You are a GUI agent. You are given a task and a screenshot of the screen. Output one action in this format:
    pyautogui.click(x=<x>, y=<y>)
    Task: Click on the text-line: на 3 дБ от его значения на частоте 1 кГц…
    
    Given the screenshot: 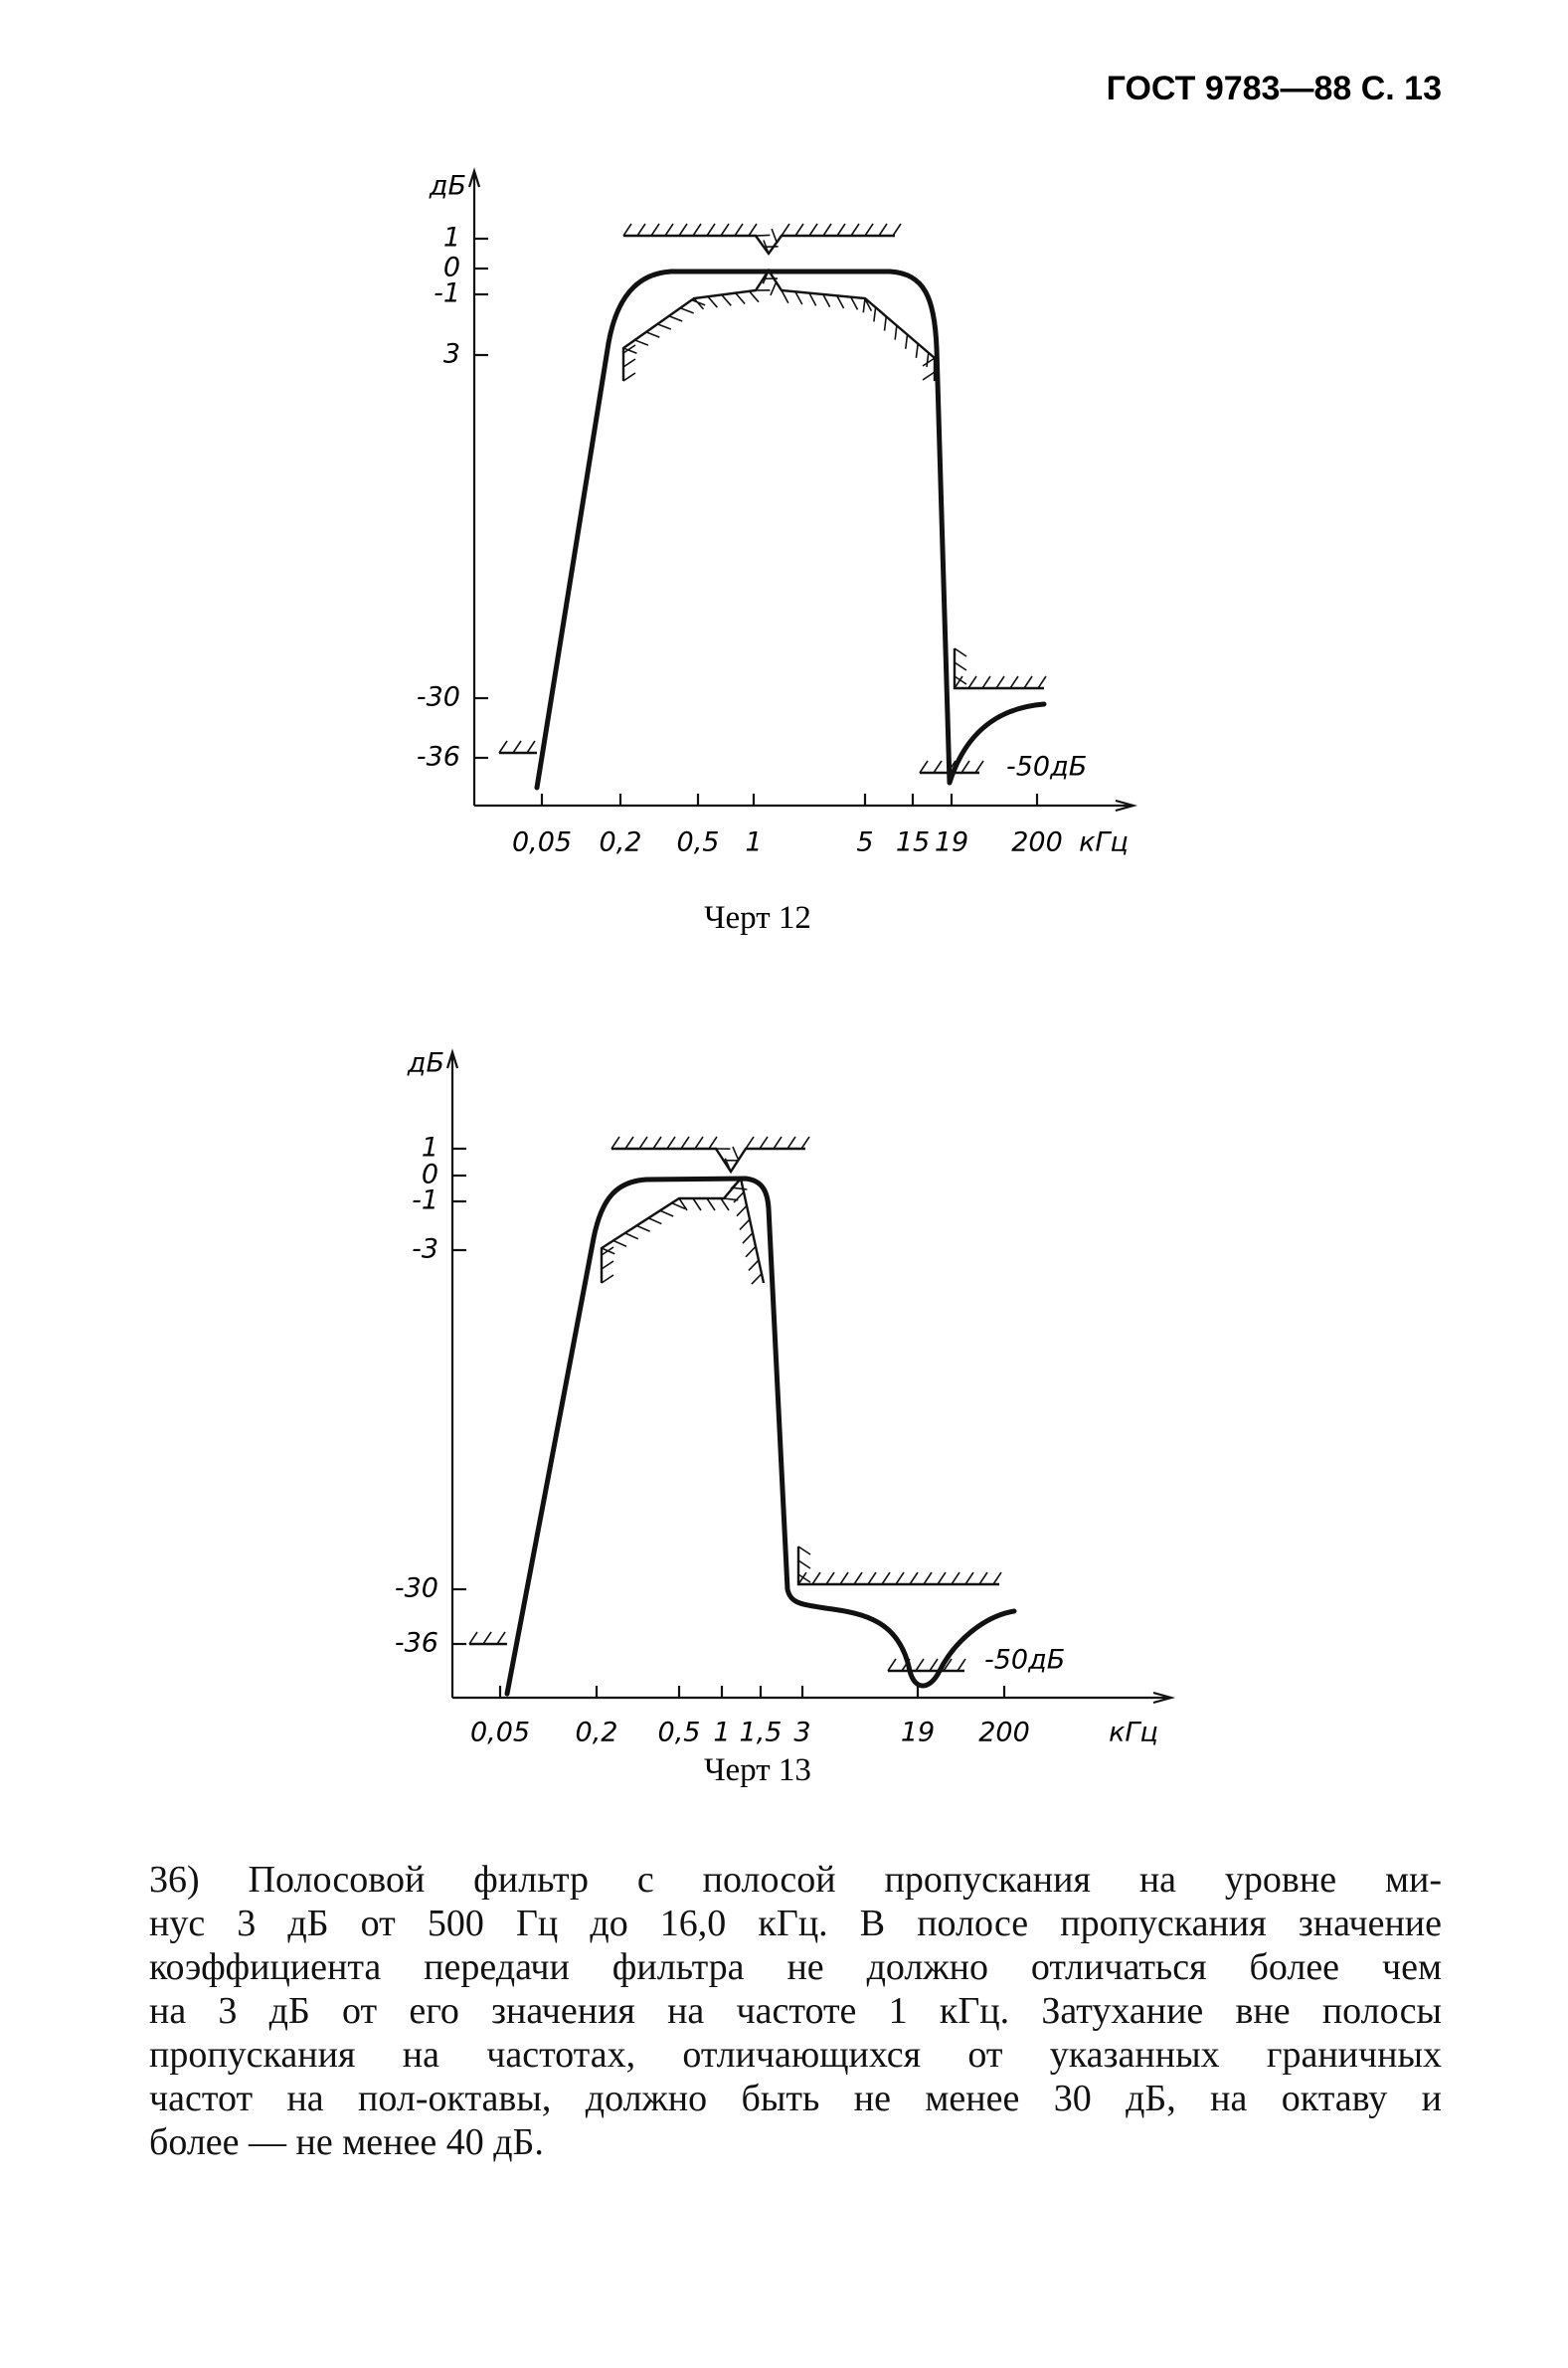 What is the action you would take?
    pyautogui.click(x=795, y=2011)
    